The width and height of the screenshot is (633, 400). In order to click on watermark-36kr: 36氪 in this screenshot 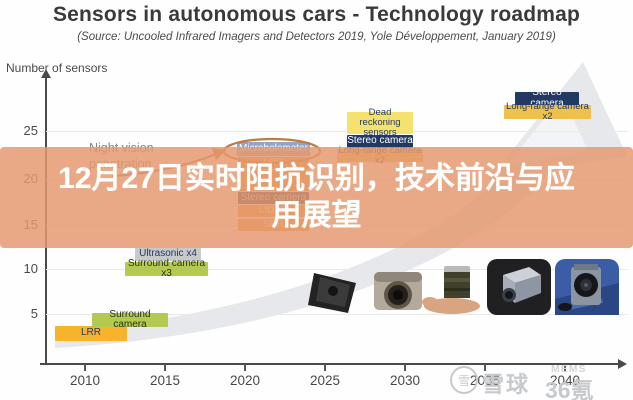, I will do `click(569, 388)`.